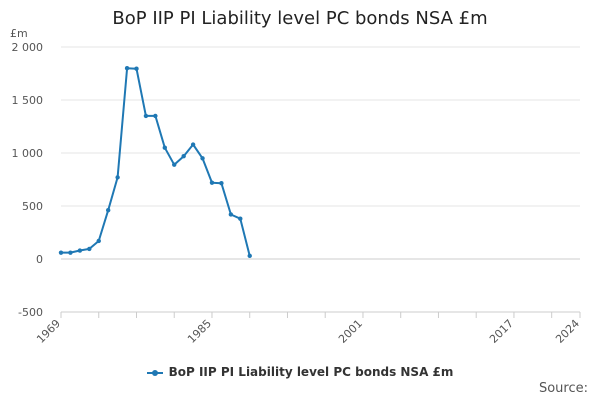  What do you see at coordinates (28, 180) in the screenshot?
I see `y-axis-tick-labels: -500 0 500 1 000 1 500 2 000` at bounding box center [28, 180].